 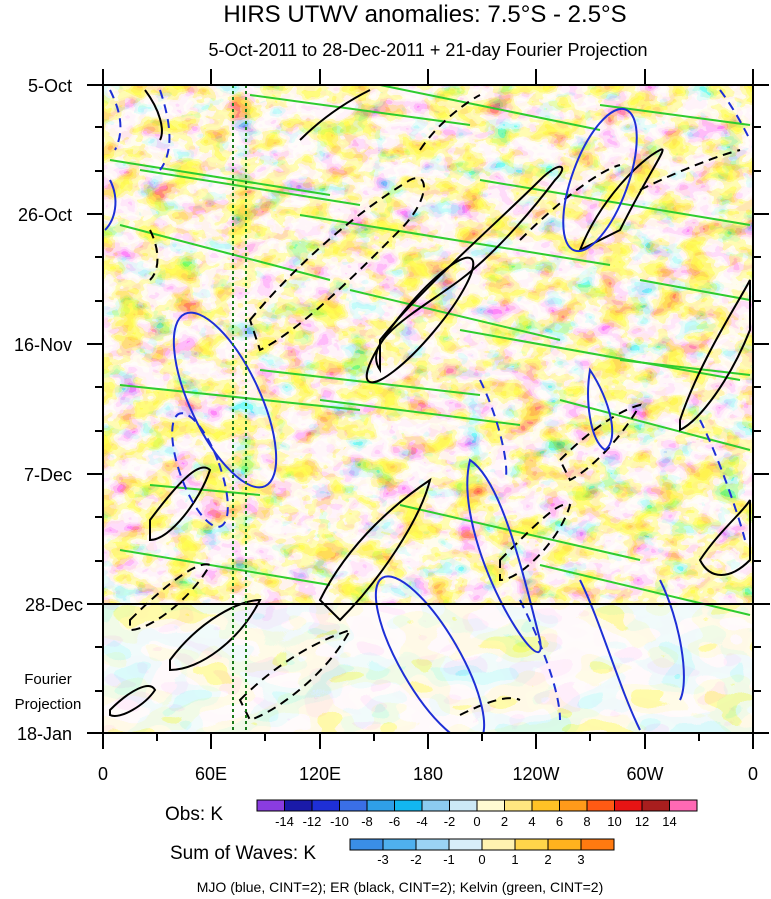 What do you see at coordinates (54, 605) in the screenshot?
I see `y-tick-label: 28-Dec` at bounding box center [54, 605].